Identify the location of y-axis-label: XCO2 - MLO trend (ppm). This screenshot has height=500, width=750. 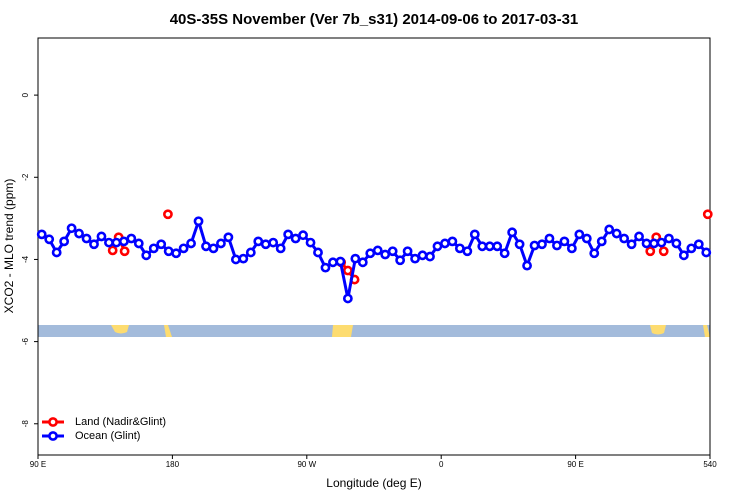
(9, 246).